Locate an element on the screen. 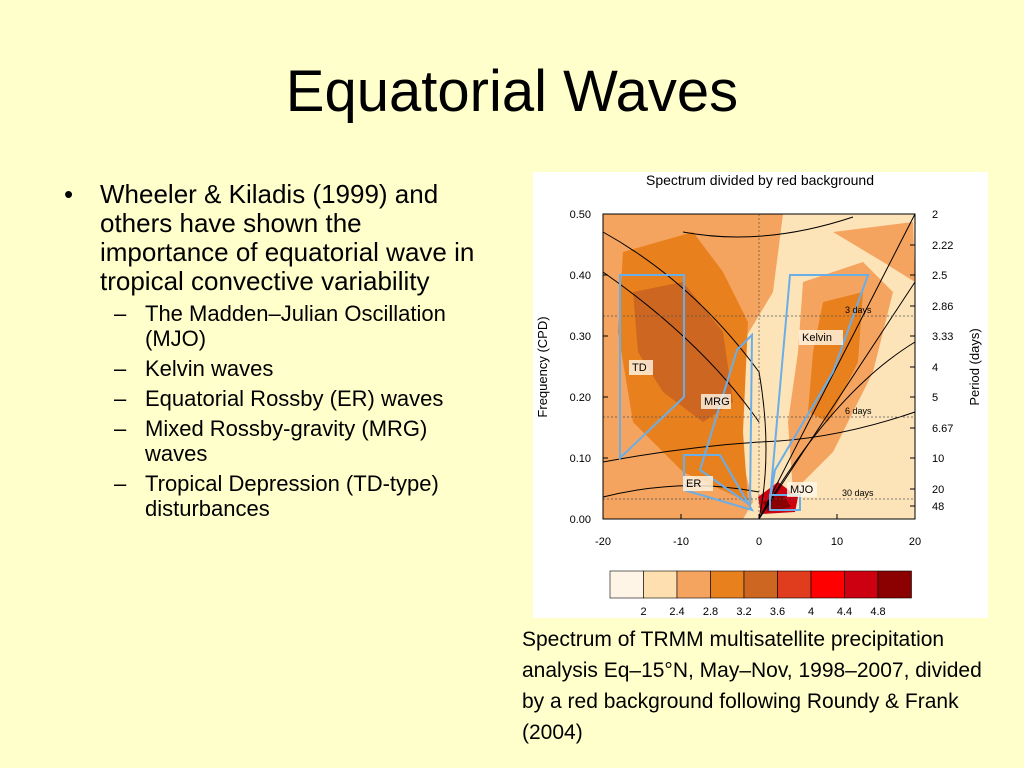 The image size is (1024, 768). period-label: 30 days is located at coordinates (858, 493).